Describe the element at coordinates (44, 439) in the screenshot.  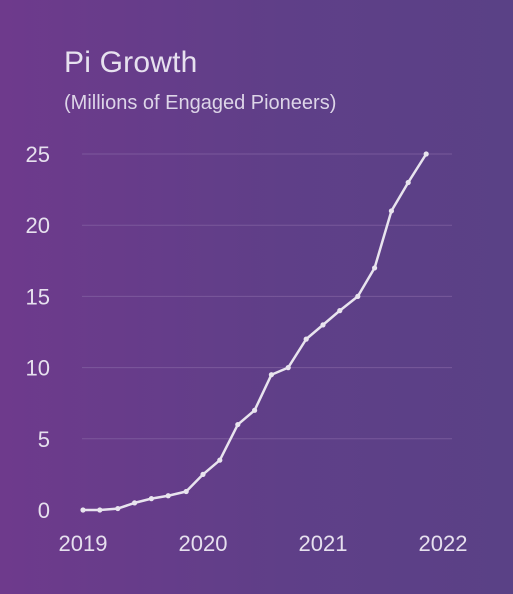
I see `y-tick-label: 5` at that location.